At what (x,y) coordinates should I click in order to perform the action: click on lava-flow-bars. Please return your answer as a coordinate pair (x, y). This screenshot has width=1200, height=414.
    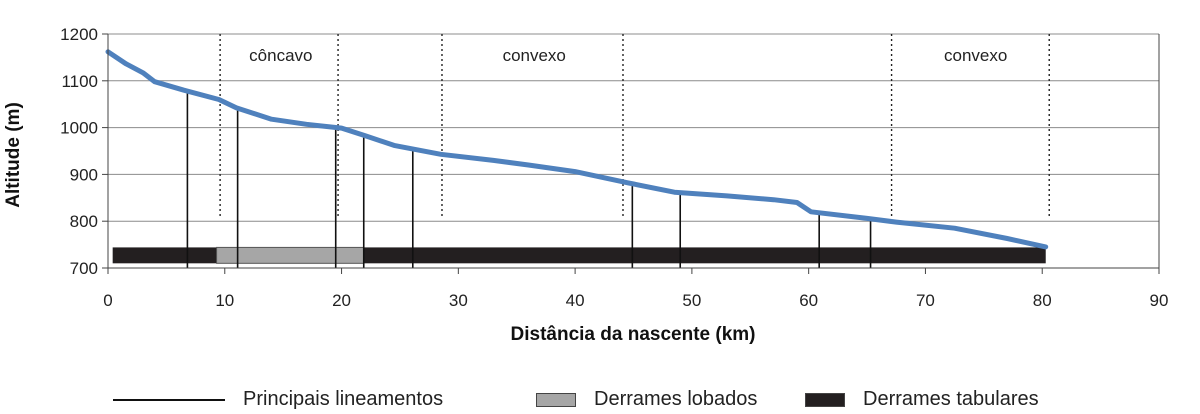
    Looking at the image, I should click on (579, 255).